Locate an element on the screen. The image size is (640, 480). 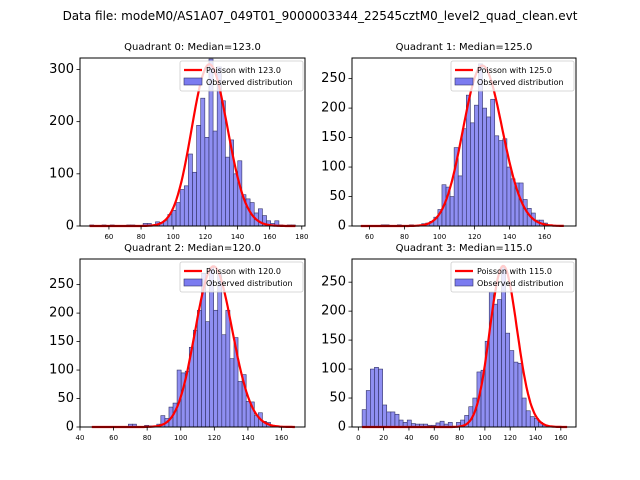
legend: Poisson with 120.0 Observed distribution is located at coordinates (241, 277).